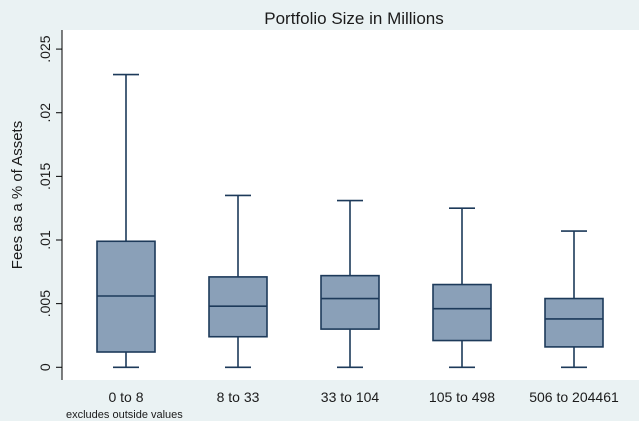  What do you see at coordinates (354, 18) in the screenshot?
I see `chart-title: Portfolio Size in Millions` at bounding box center [354, 18].